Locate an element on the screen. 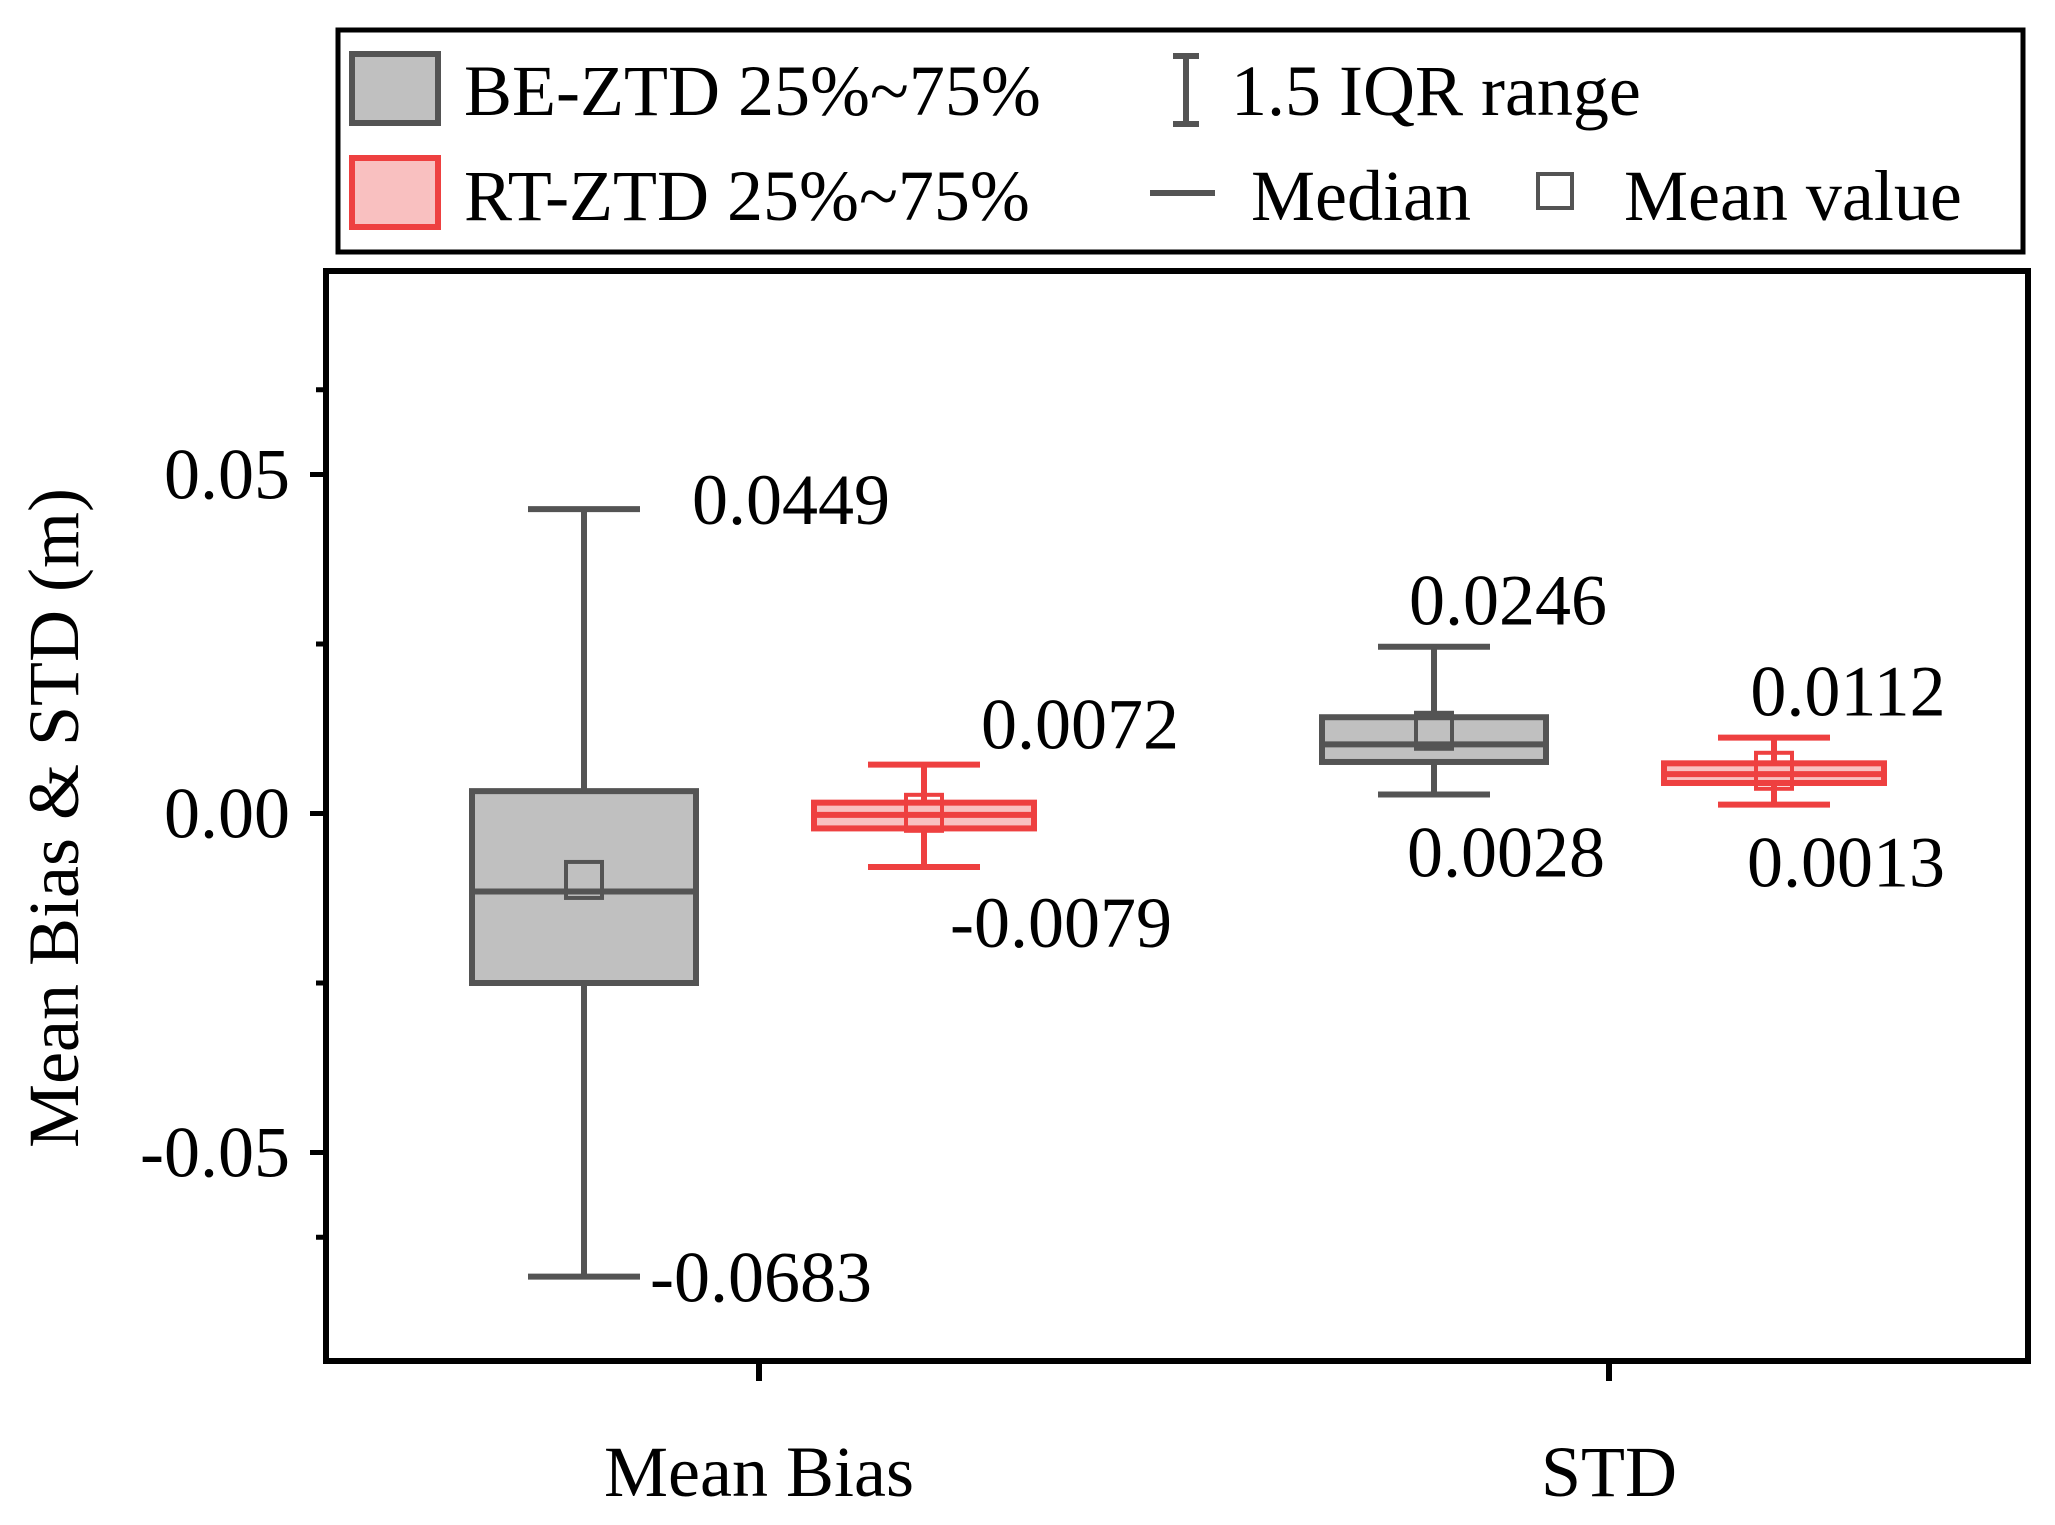 The image size is (2055, 1525). x-axis: Mean Bias STD is located at coordinates (1140, 1436).